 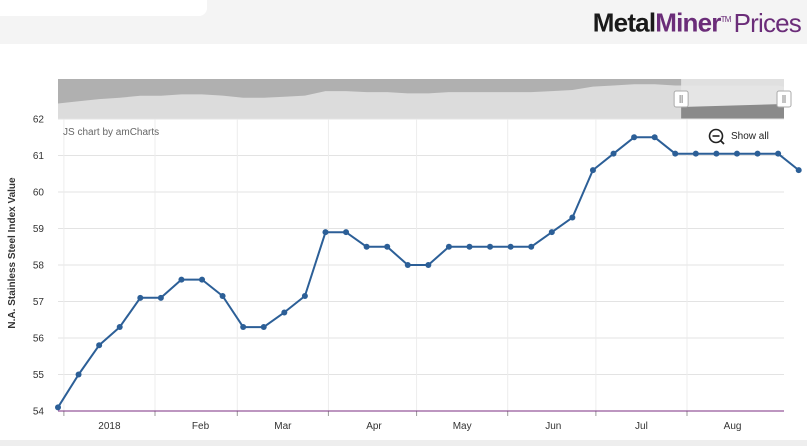 What do you see at coordinates (767, 22) in the screenshot?
I see `brand-prices: Prices` at bounding box center [767, 22].